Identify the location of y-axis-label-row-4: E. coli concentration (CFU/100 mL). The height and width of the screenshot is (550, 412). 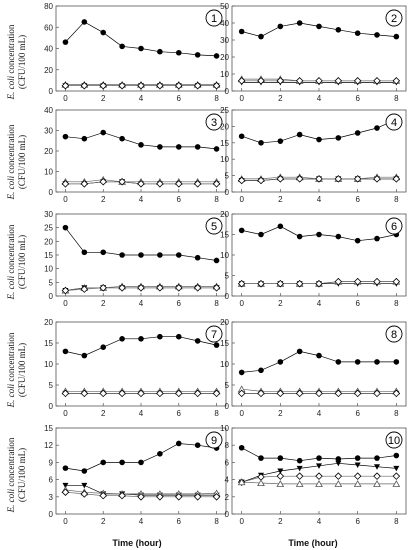
(16, 370).